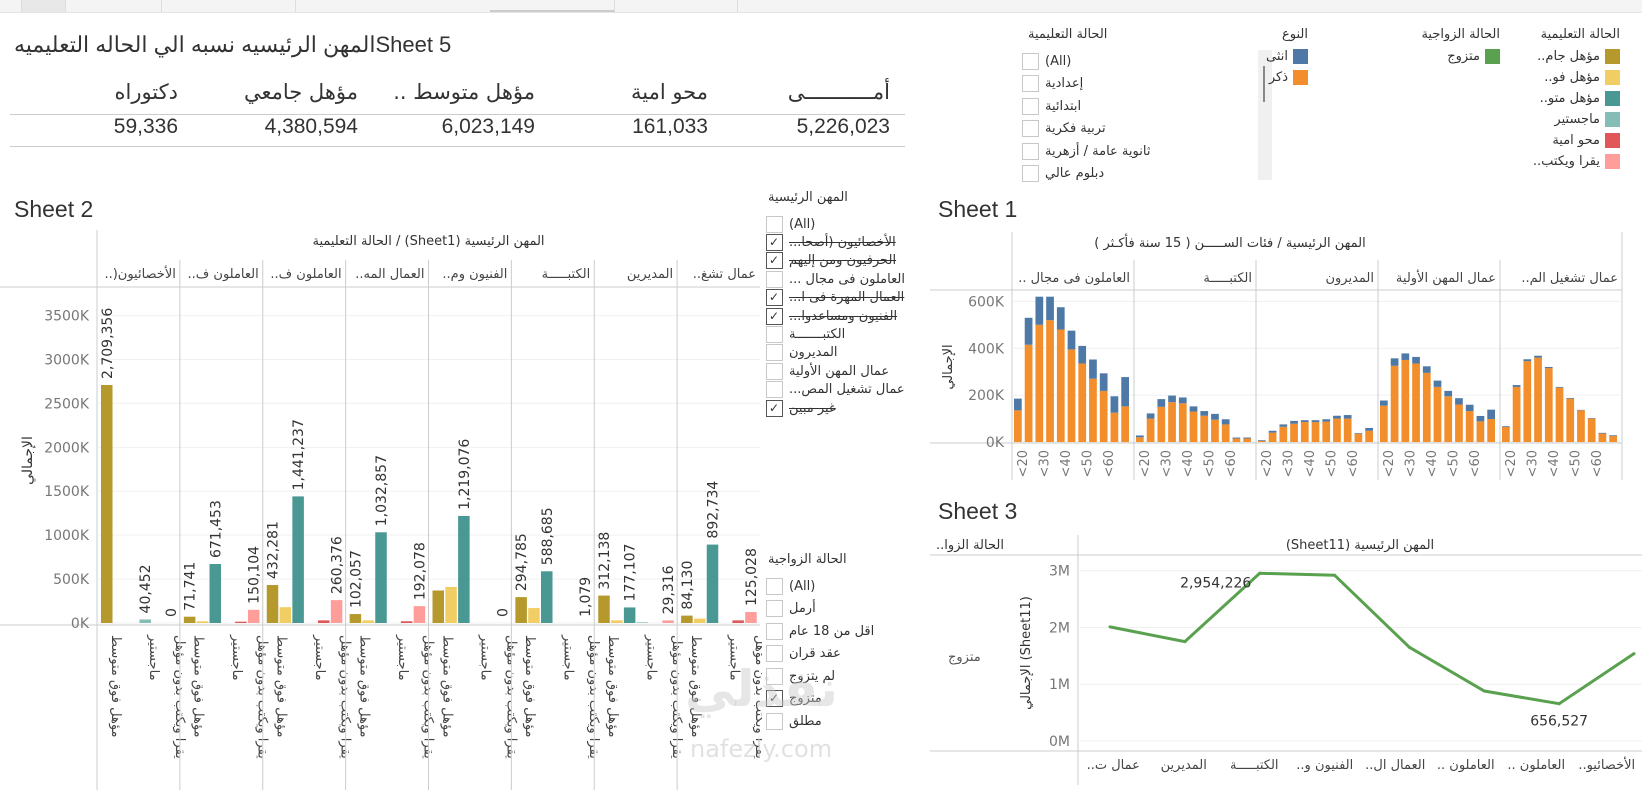 This screenshot has width=1642, height=801. I want to click on x-tick-label: <50, so click(1332, 463).